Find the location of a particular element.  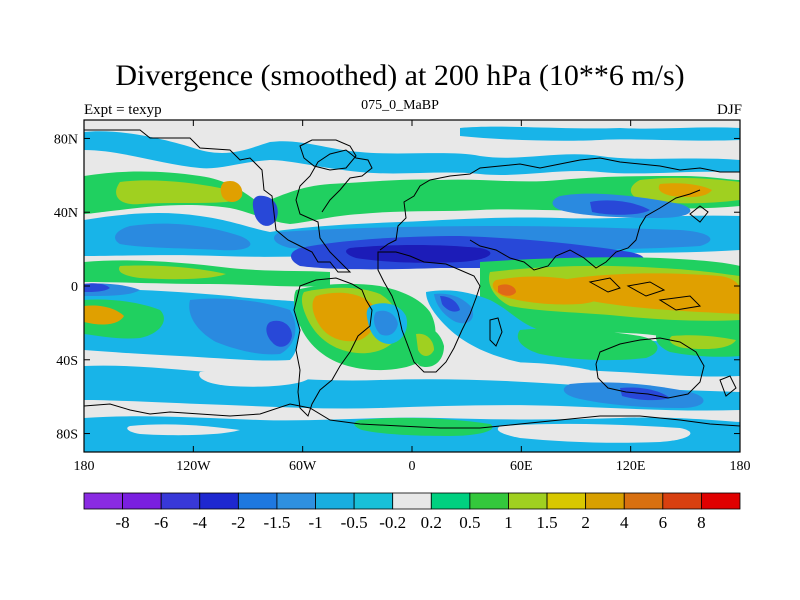

colorbar-label: -1.5 is located at coordinates (276, 522).